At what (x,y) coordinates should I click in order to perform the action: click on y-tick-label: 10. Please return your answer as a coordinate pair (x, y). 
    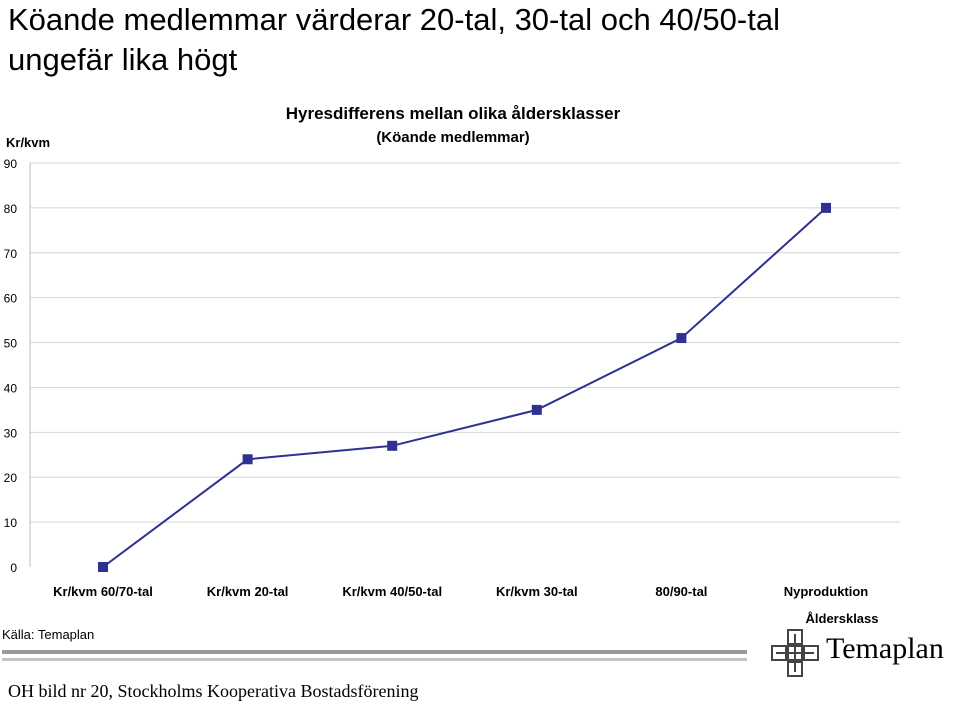
    Looking at the image, I should click on (11, 523).